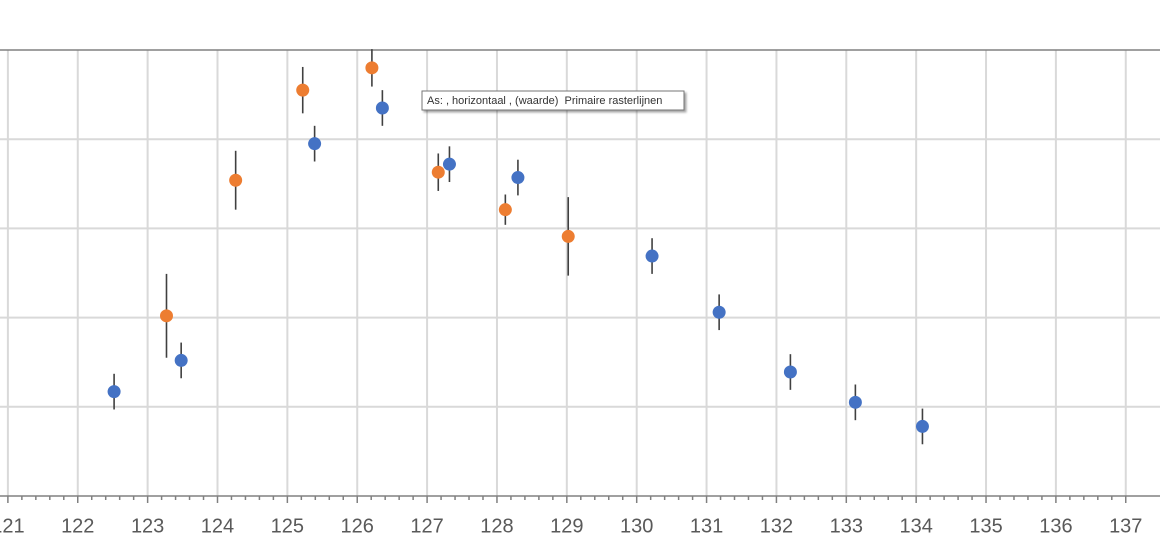 This screenshot has width=1160, height=553. What do you see at coordinates (636, 526) in the screenshot?
I see `x-tick-label: 130` at bounding box center [636, 526].